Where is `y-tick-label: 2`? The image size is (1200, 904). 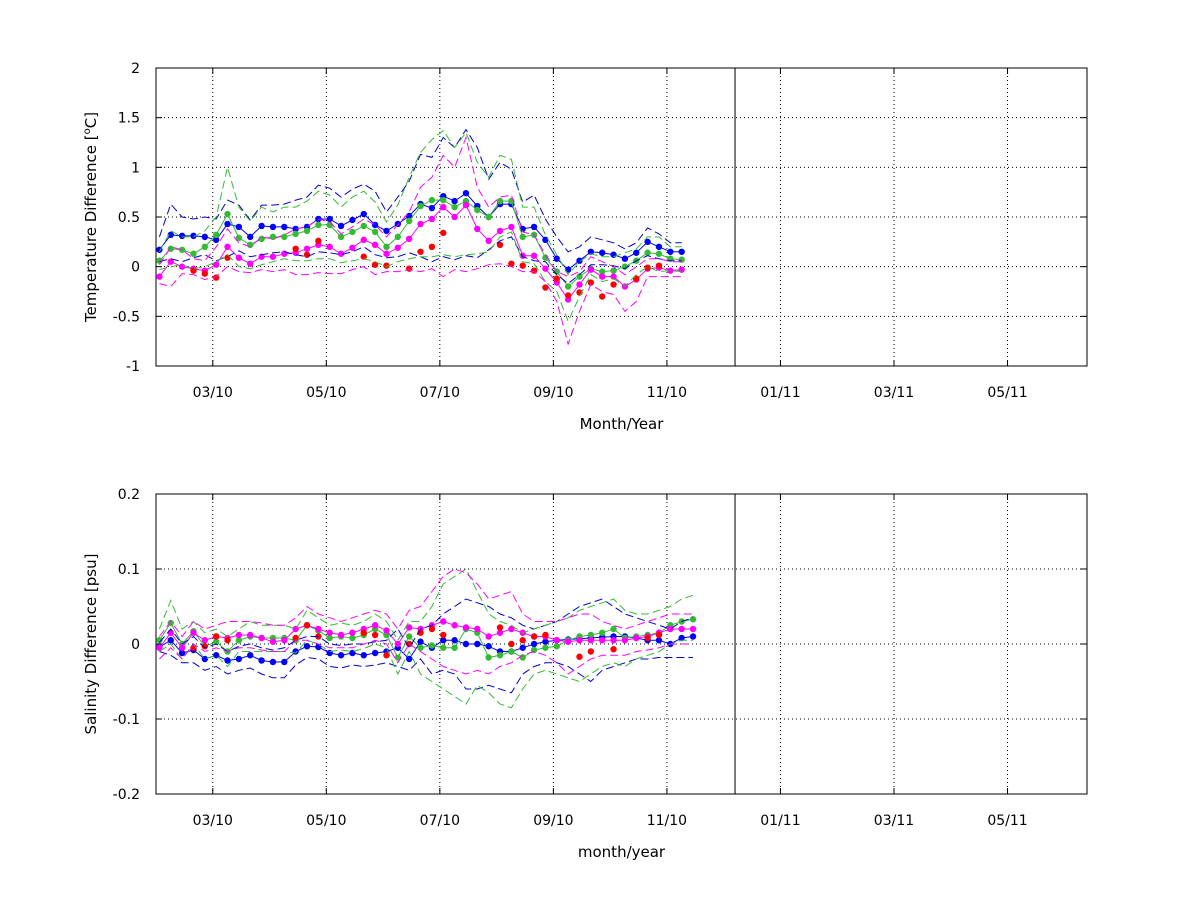 y-tick-label: 2 is located at coordinates (135, 69).